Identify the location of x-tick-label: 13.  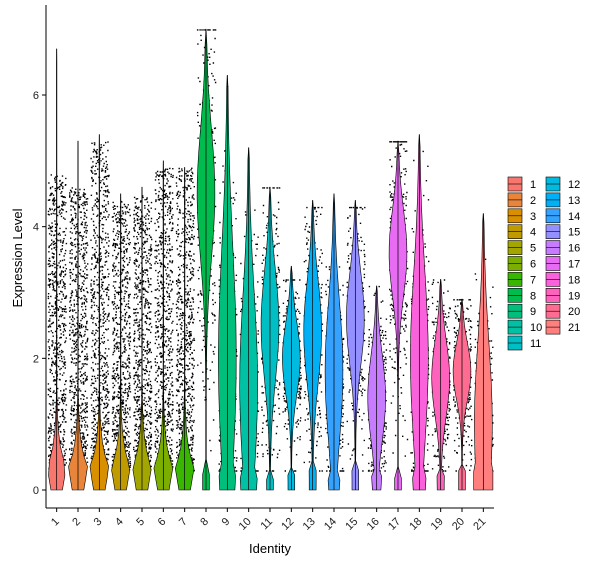
(309, 524).